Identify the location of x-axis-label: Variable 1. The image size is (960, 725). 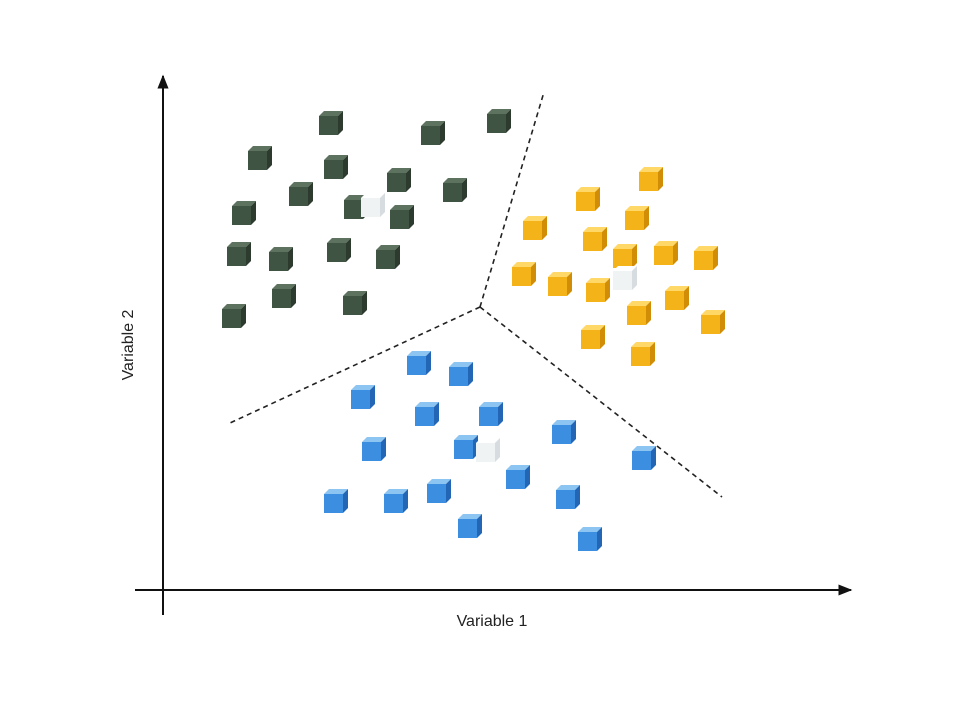
(492, 621).